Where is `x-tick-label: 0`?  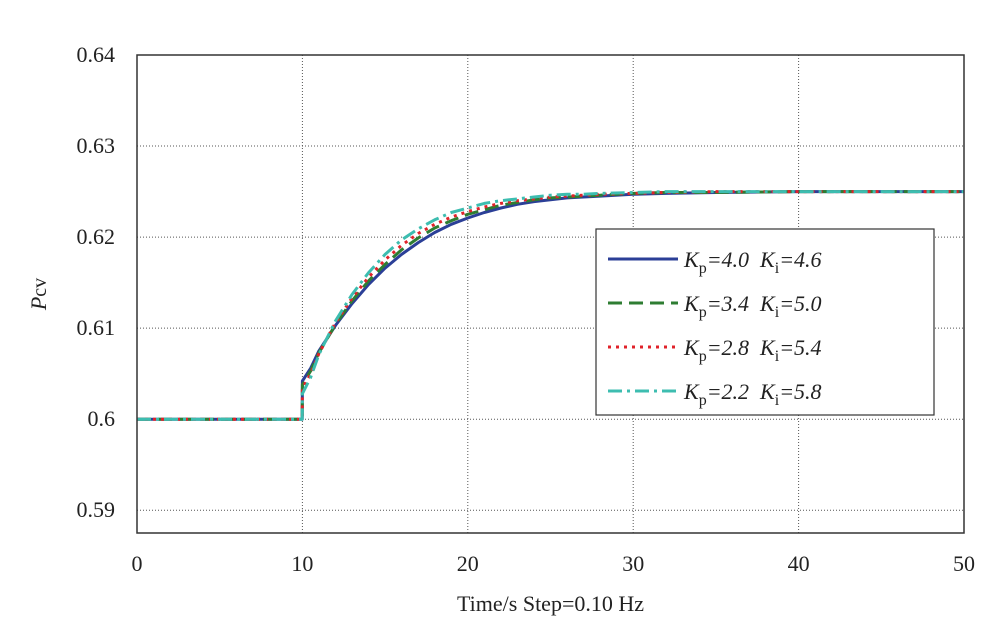
x-tick-label: 0 is located at coordinates (137, 563).